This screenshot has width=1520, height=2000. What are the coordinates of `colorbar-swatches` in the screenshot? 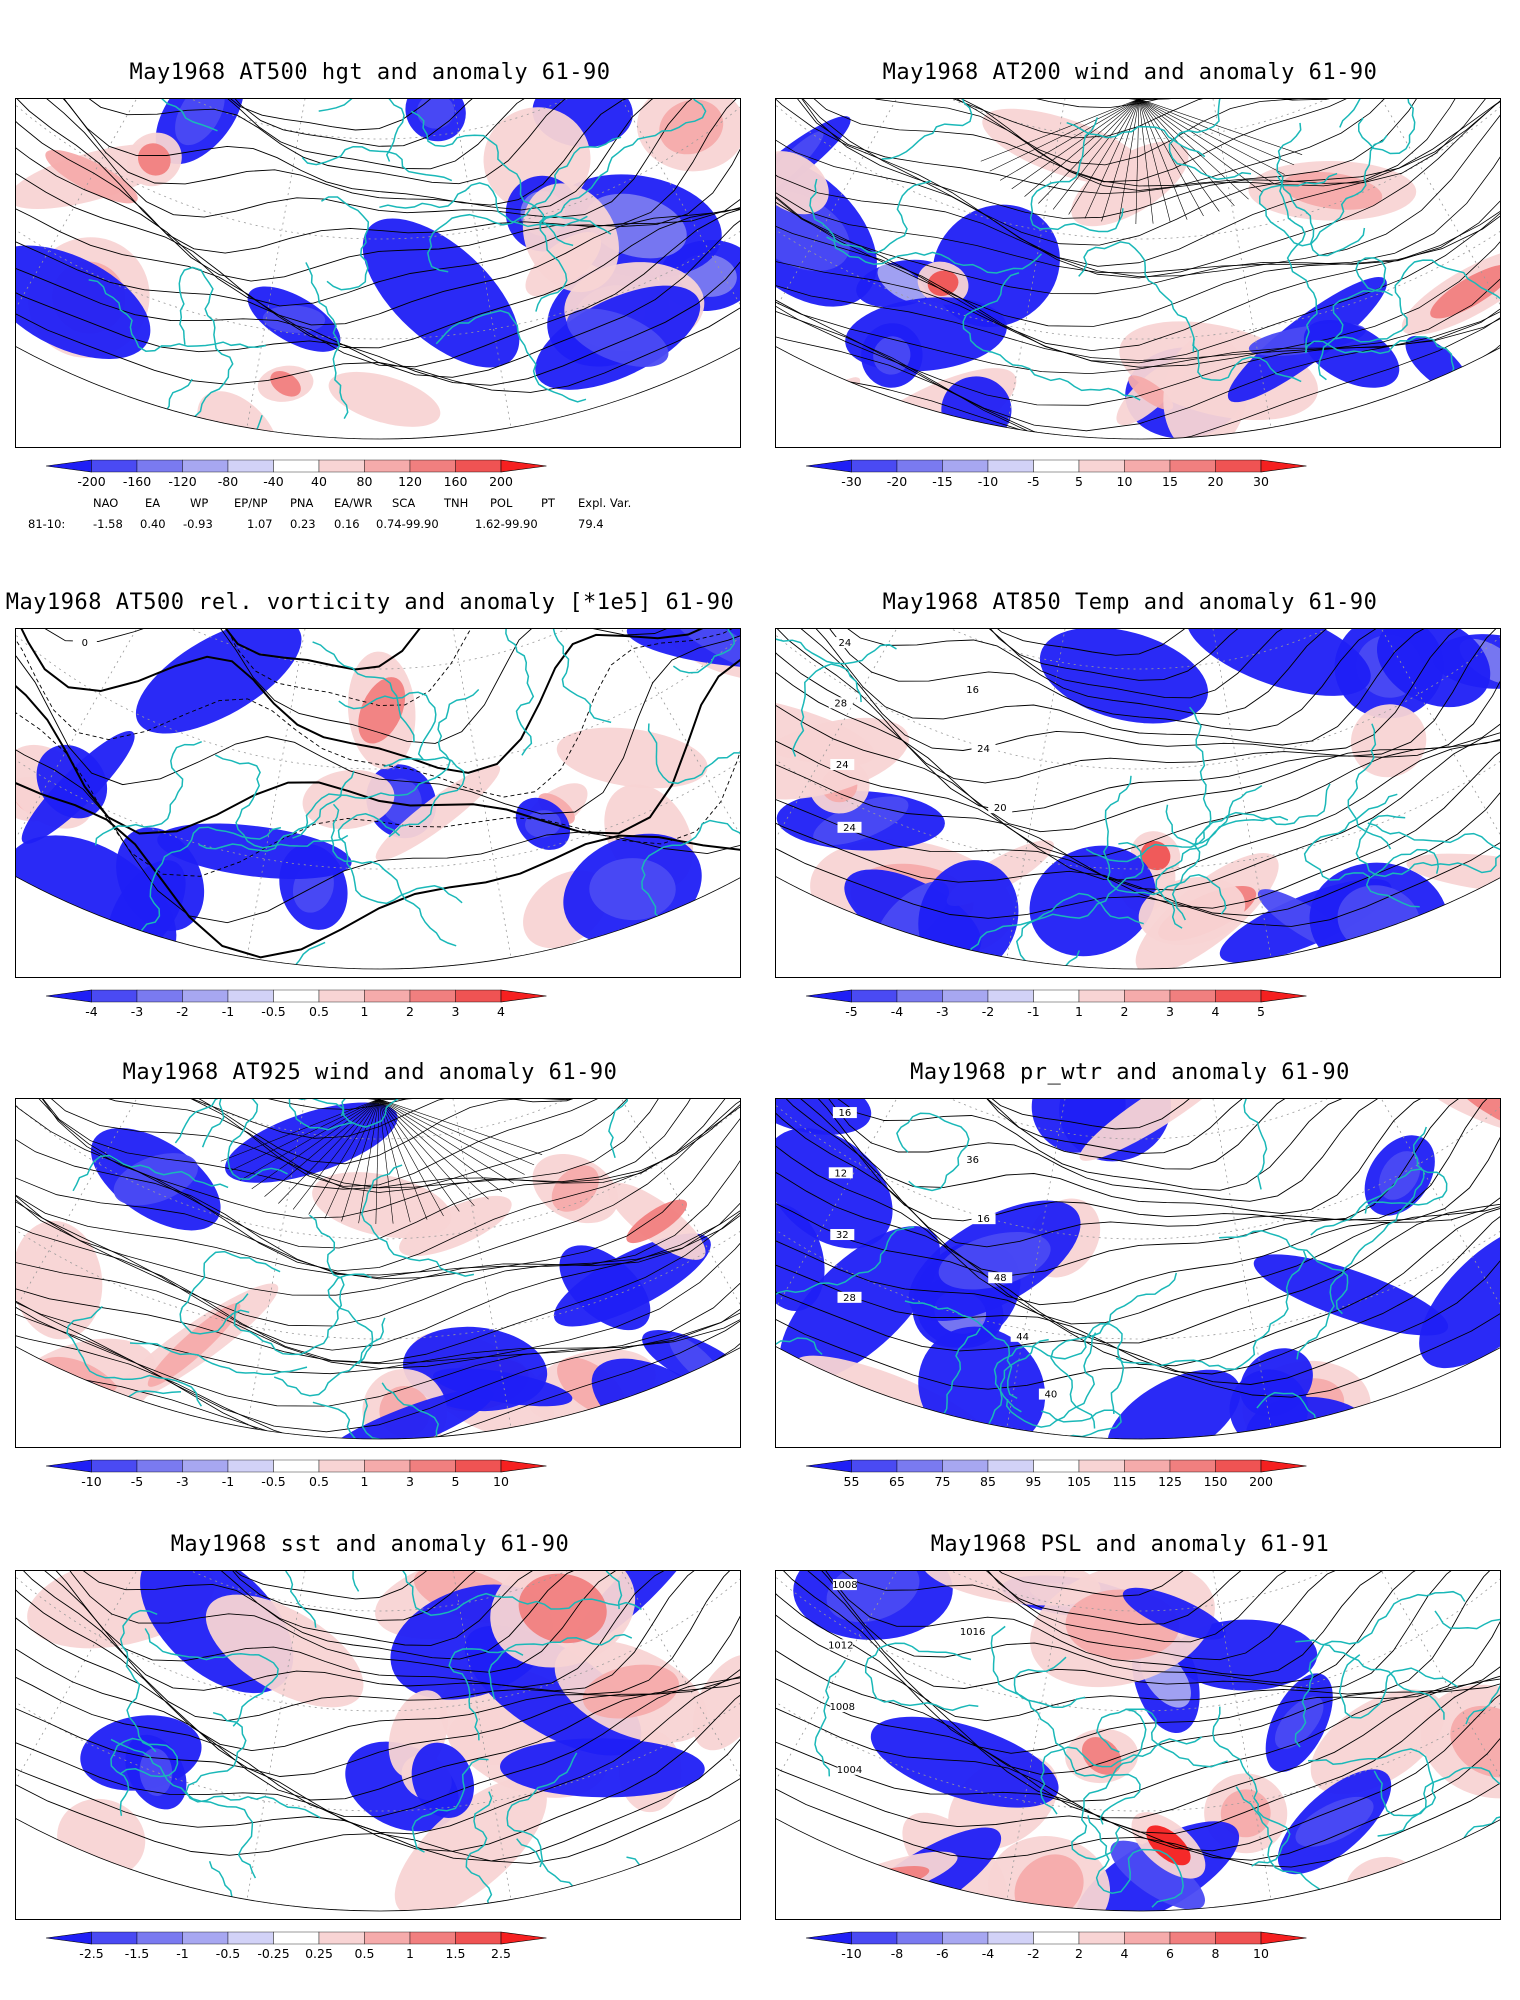 It's located at (296, 1938).